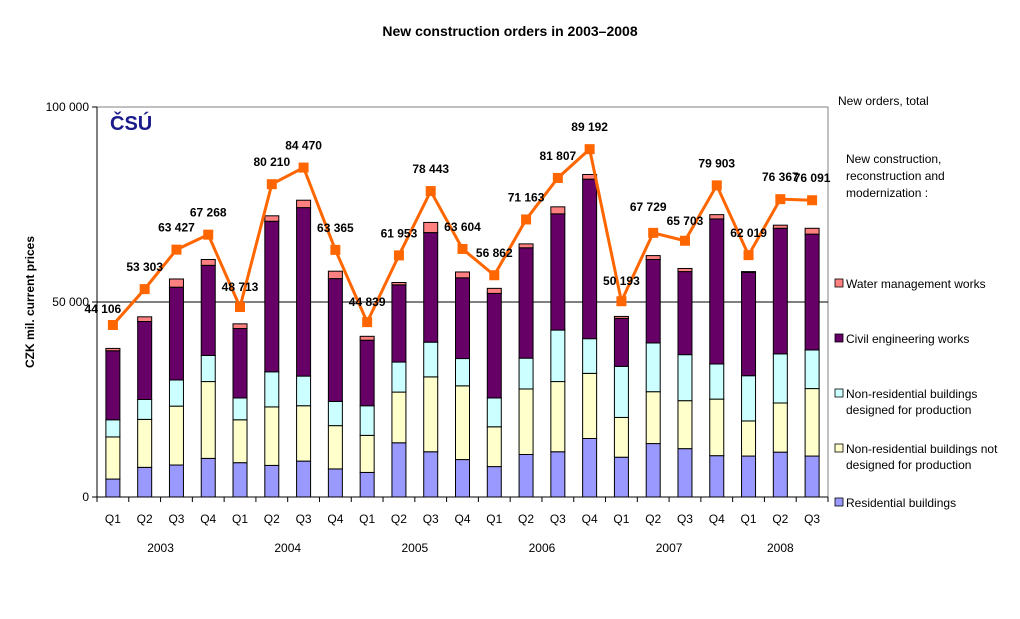  Describe the element at coordinates (430, 169) in the screenshot. I see `total-data-label: 78 443` at that location.